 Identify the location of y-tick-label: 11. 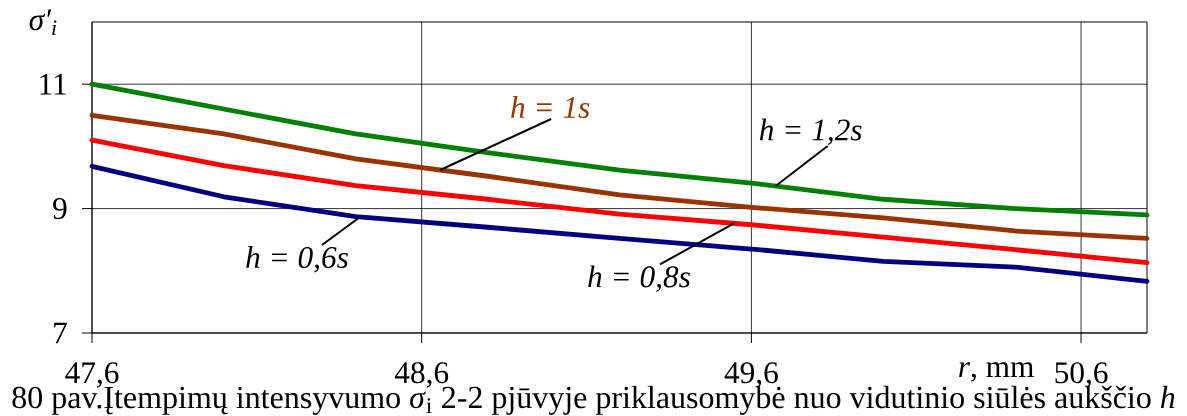
(53, 84).